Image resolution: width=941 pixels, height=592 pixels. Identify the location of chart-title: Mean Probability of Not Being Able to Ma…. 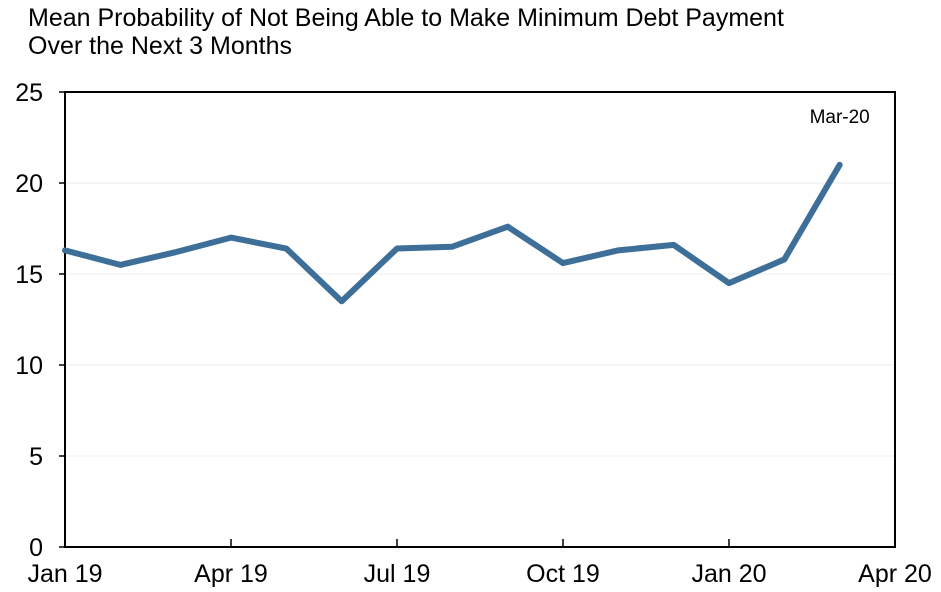
(406, 32).